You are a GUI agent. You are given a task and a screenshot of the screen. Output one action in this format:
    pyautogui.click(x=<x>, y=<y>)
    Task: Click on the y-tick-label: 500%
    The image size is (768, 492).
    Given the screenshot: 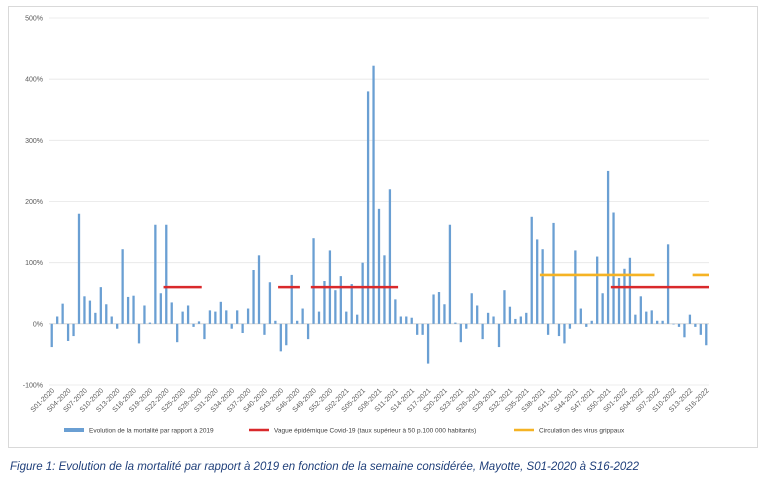 What is the action you would take?
    pyautogui.click(x=34, y=19)
    